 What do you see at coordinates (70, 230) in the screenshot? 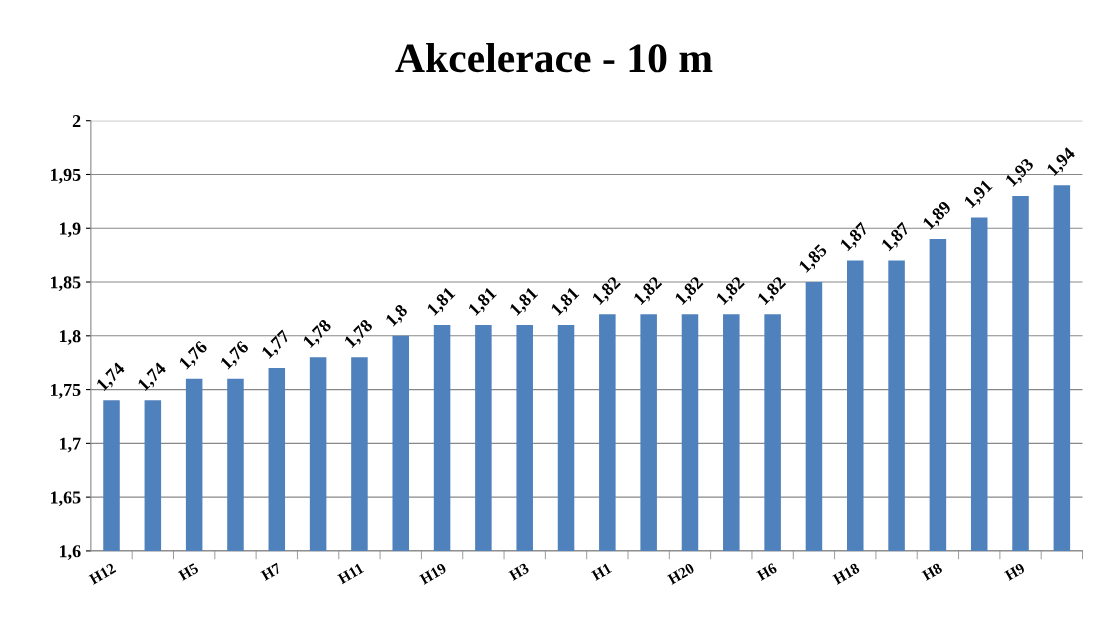
I see `y-tick-label: 1,9` at bounding box center [70, 230].